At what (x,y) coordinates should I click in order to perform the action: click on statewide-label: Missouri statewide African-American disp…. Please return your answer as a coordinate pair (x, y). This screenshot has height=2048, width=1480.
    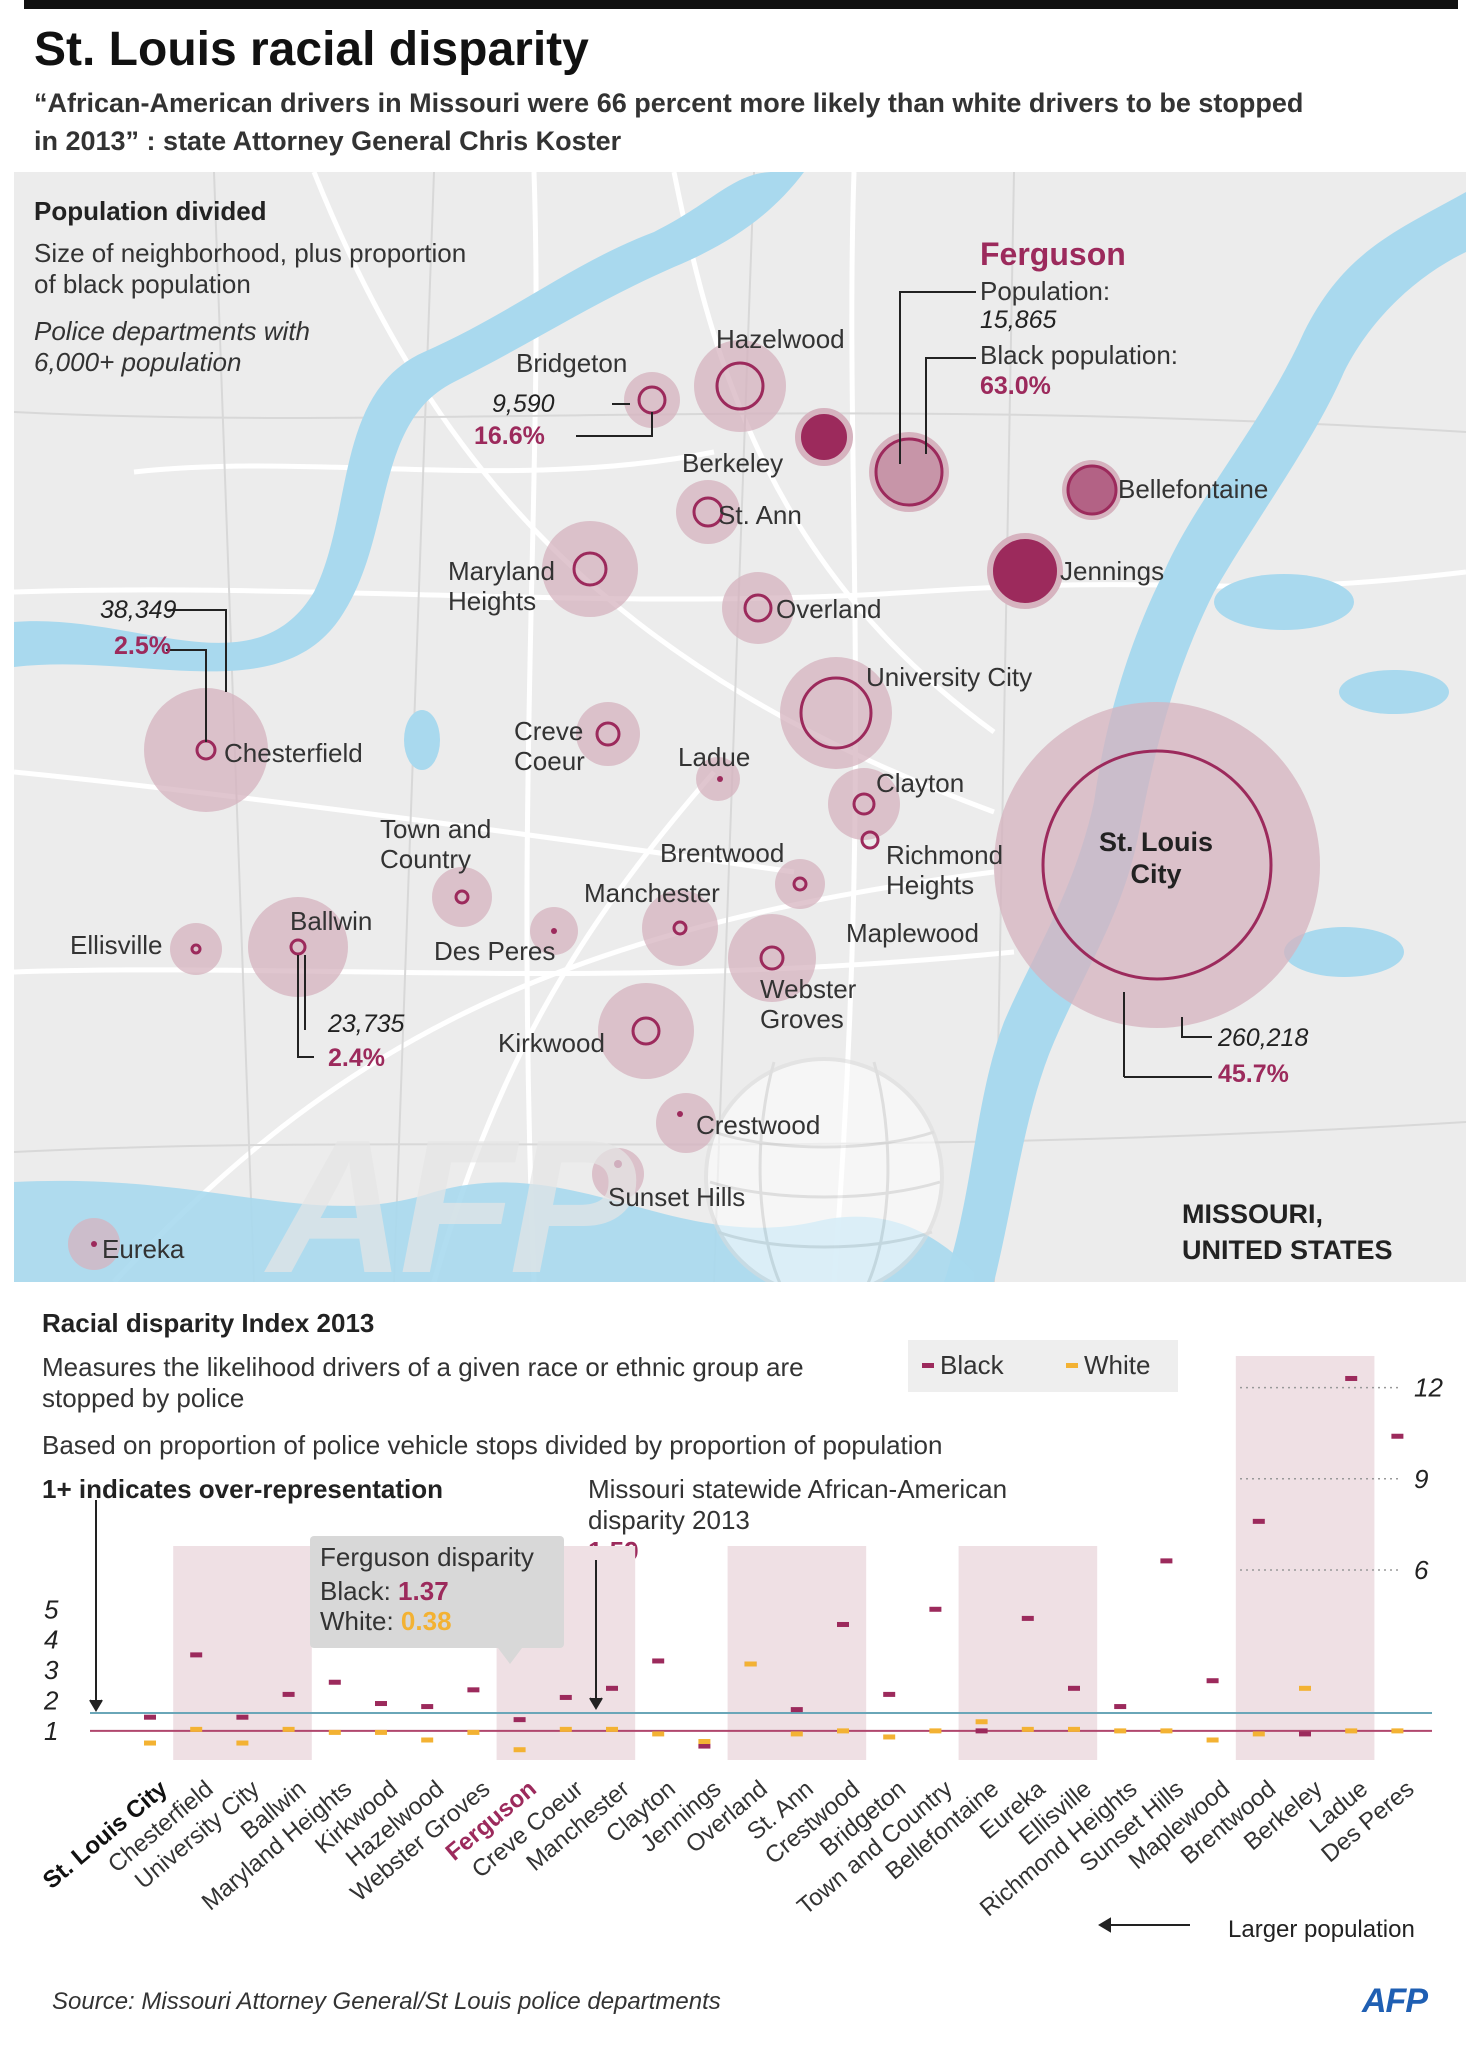
    Looking at the image, I should click on (798, 1504).